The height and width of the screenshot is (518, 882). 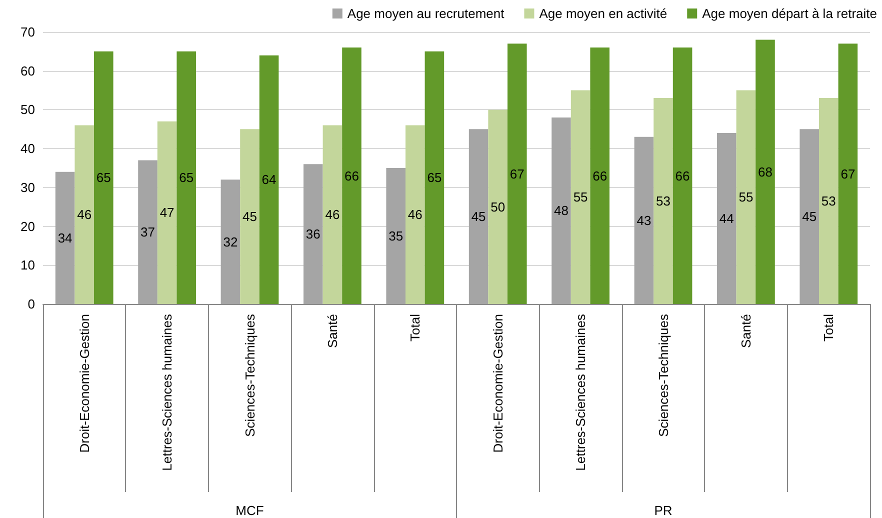 What do you see at coordinates (426, 13) in the screenshot?
I see `legend-label: Age moyen au recrutement` at bounding box center [426, 13].